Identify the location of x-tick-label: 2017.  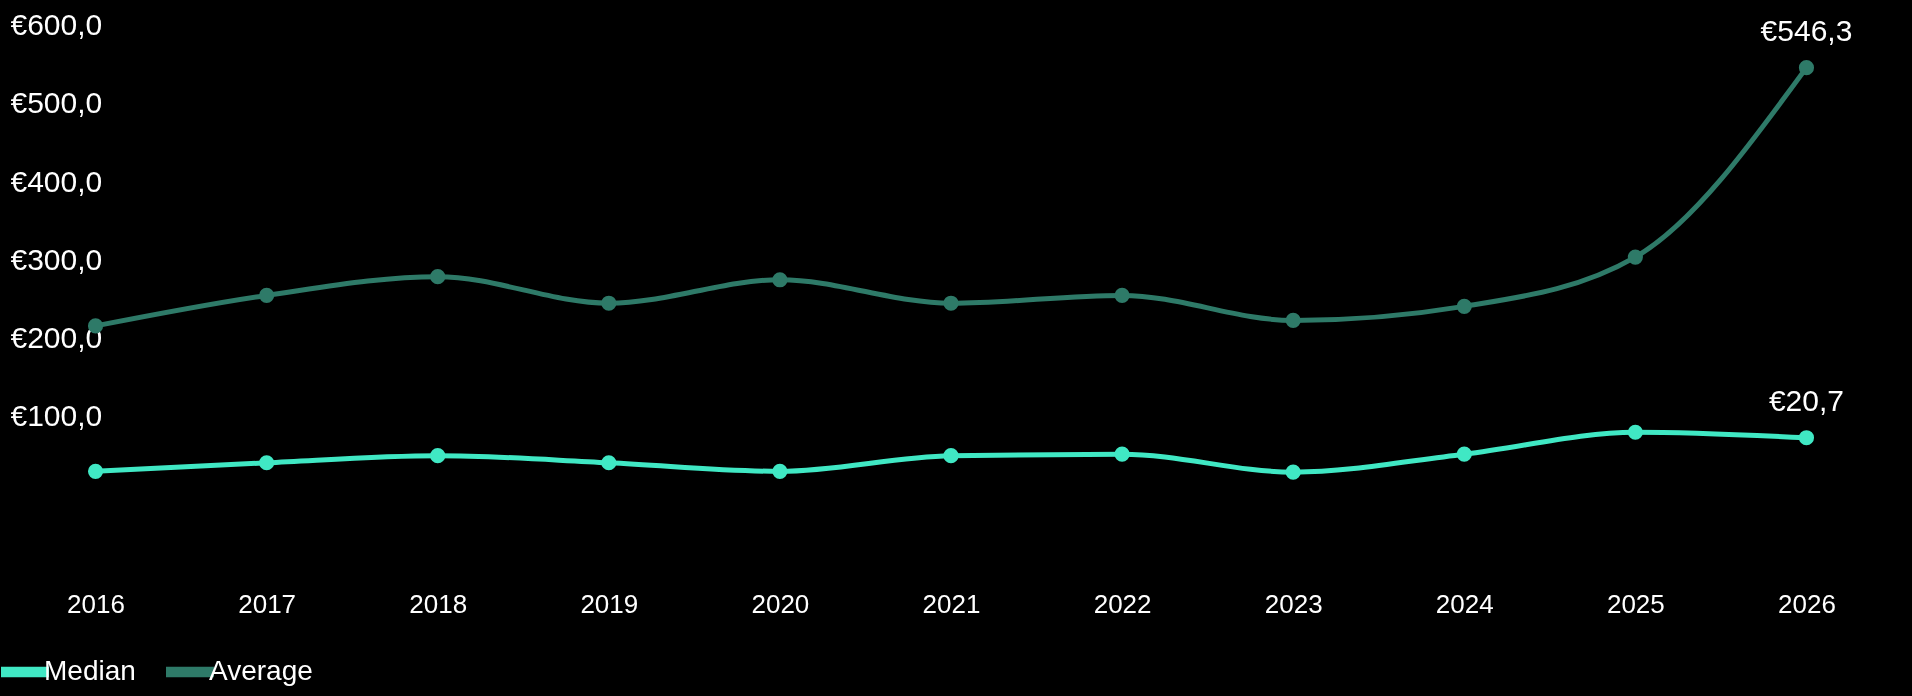
(267, 603).